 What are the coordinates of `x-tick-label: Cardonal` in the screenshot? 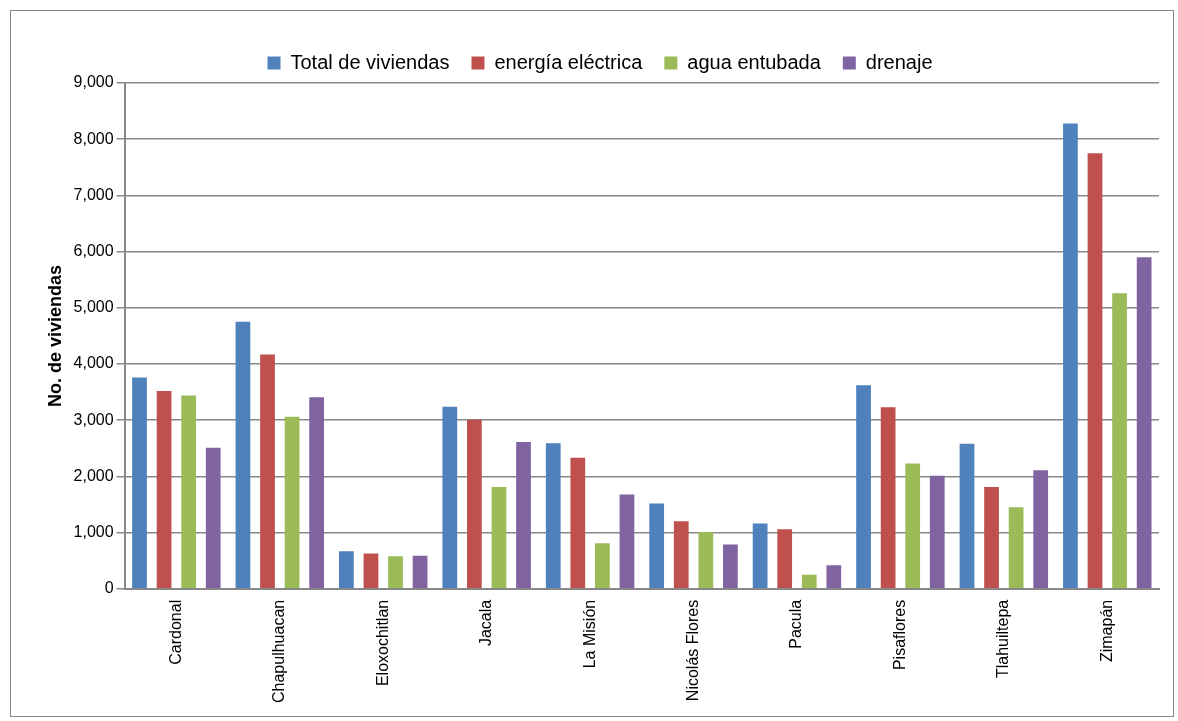 It's located at (175, 632).